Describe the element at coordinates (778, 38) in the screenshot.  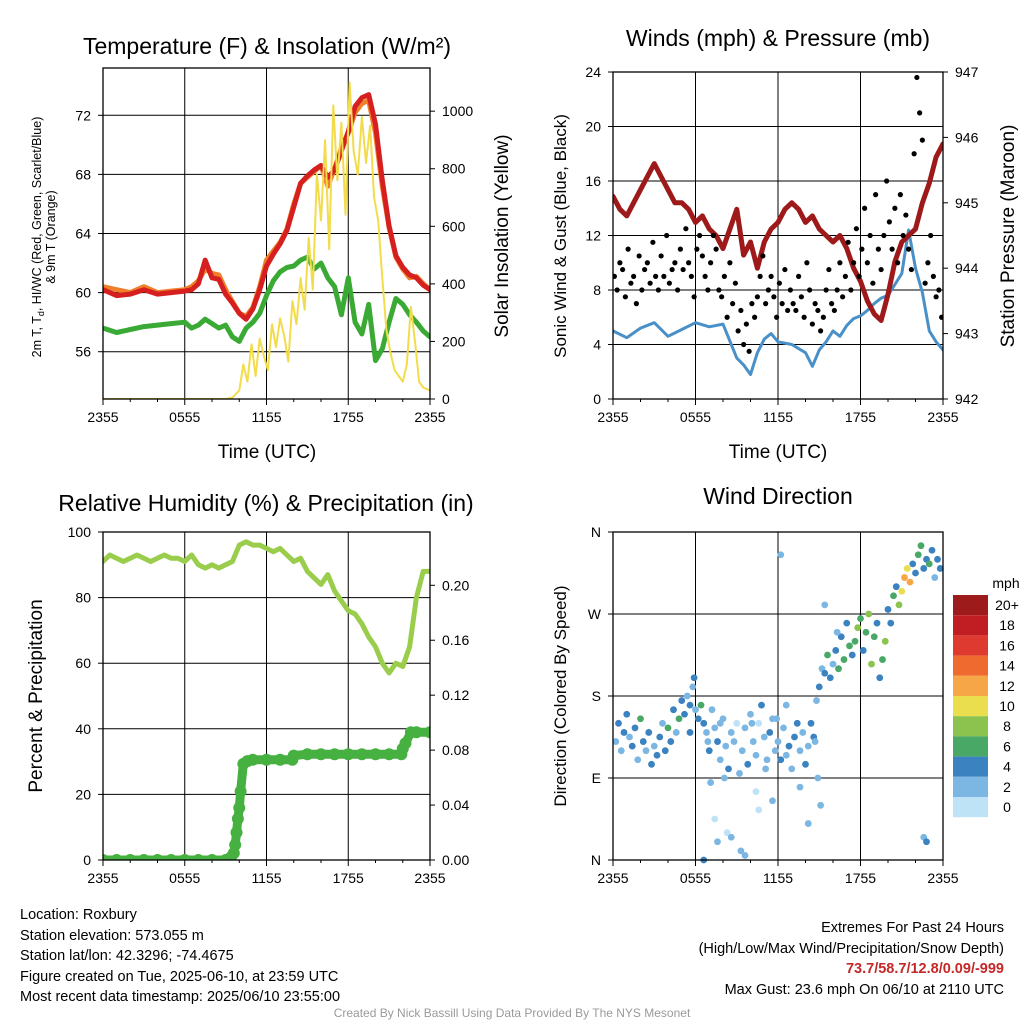
I see `chart-title: Winds (mph) & Pressure (mb)` at that location.